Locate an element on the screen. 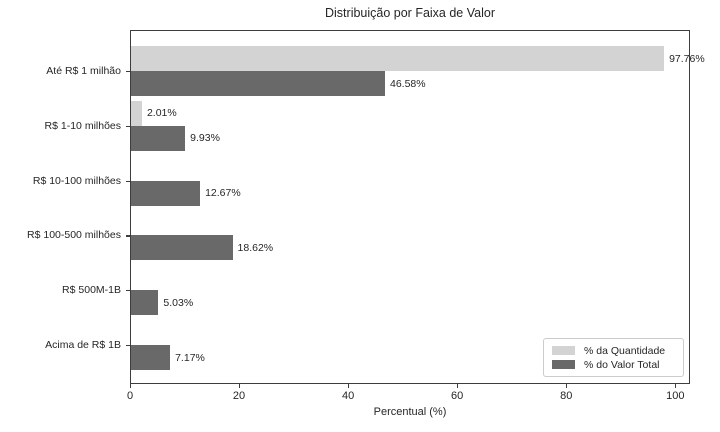 The height and width of the screenshot is (432, 720). legend-entry-quantidade: % da Quantidade is located at coordinates (613, 350).